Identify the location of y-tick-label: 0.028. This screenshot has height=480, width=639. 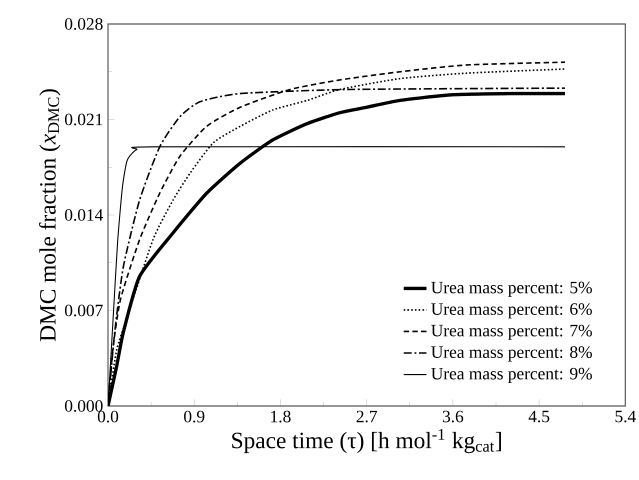
(83, 24).